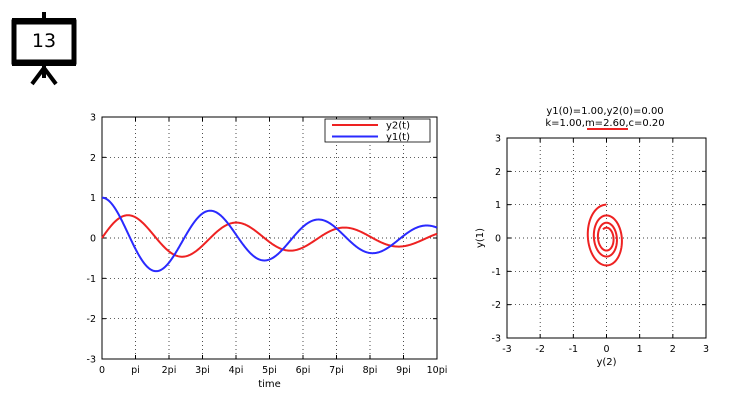 Image resolution: width=745 pixels, height=408 pixels. I want to click on time-x-tick-label: 8pi, so click(370, 370).